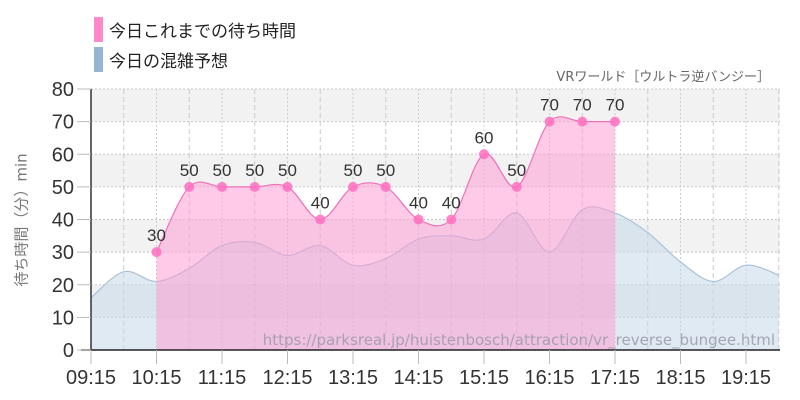 The image size is (800, 400). I want to click on legend-swatch-pink, so click(98, 29).